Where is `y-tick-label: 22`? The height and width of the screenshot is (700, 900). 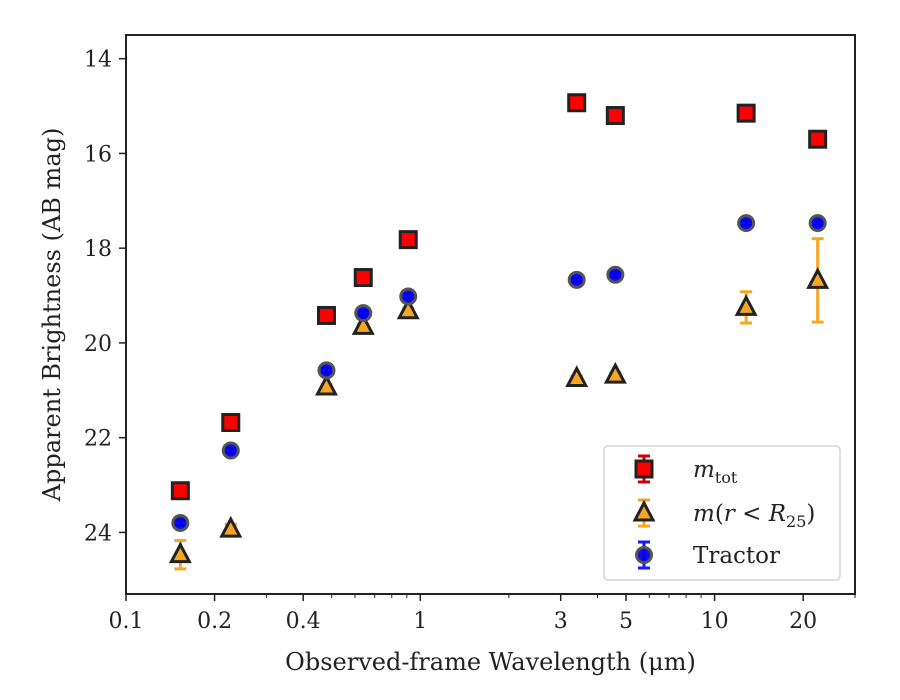 y-tick-label: 22 is located at coordinates (98, 439).